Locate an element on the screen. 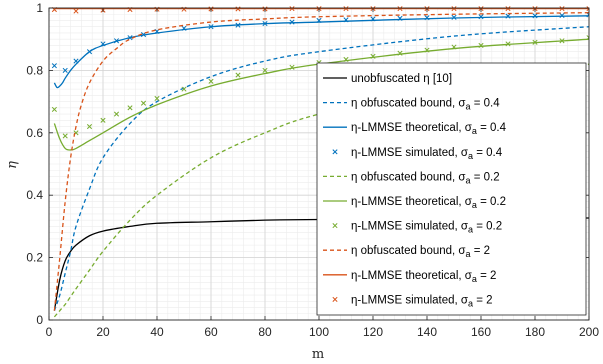  legend-label: unobfuscated η [10] is located at coordinates (401, 79).